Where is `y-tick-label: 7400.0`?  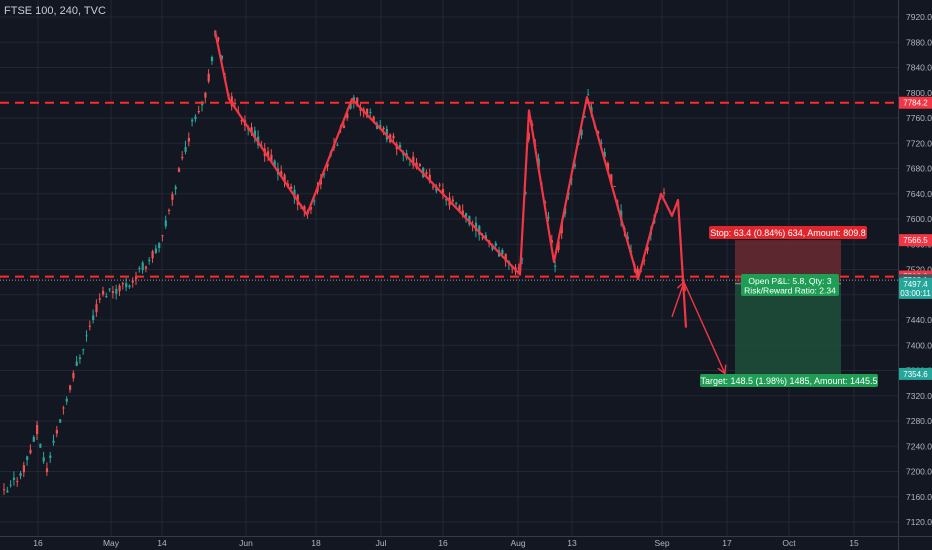
y-tick-label: 7400.0 is located at coordinates (919, 345).